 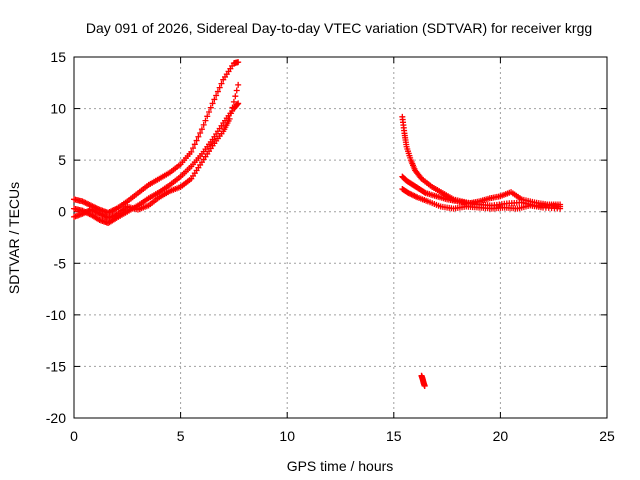 I want to click on y-tick-label: -10, so click(x=56, y=315).